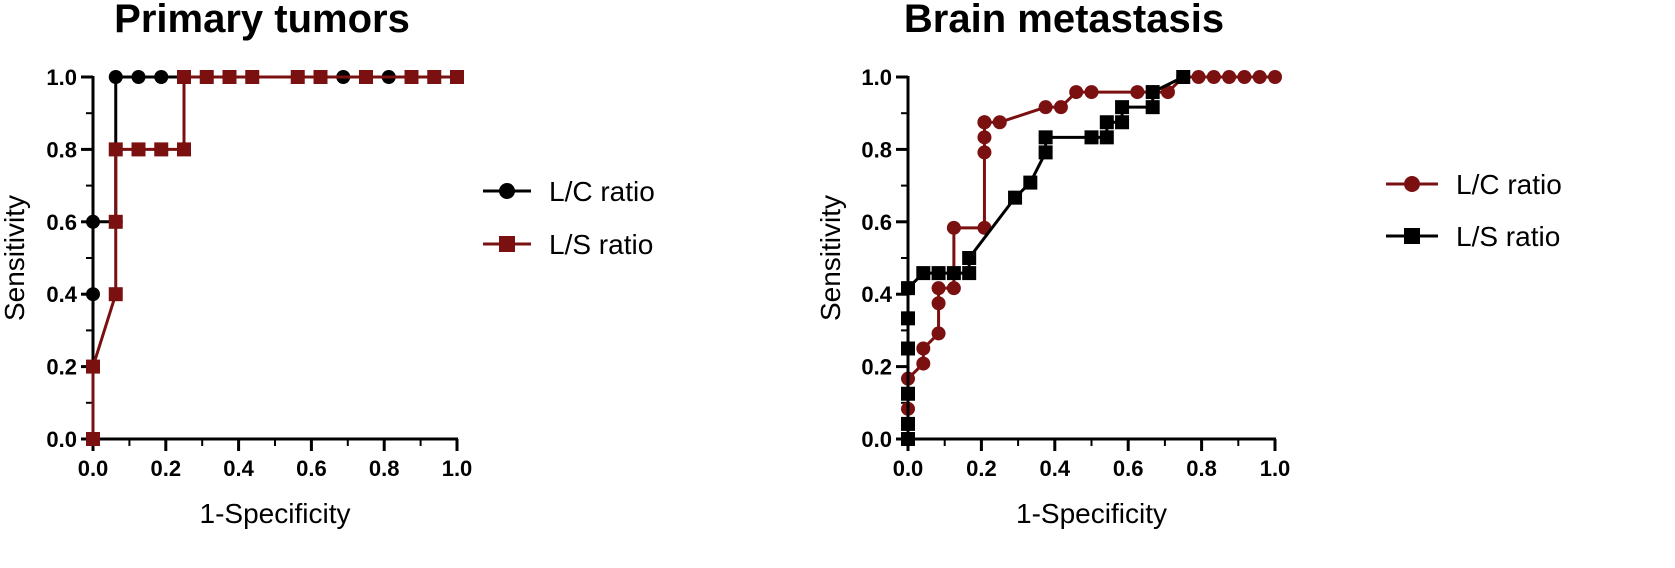 Image resolution: width=1675 pixels, height=568 pixels. I want to click on y-tick-label: 0.8, so click(61, 149).